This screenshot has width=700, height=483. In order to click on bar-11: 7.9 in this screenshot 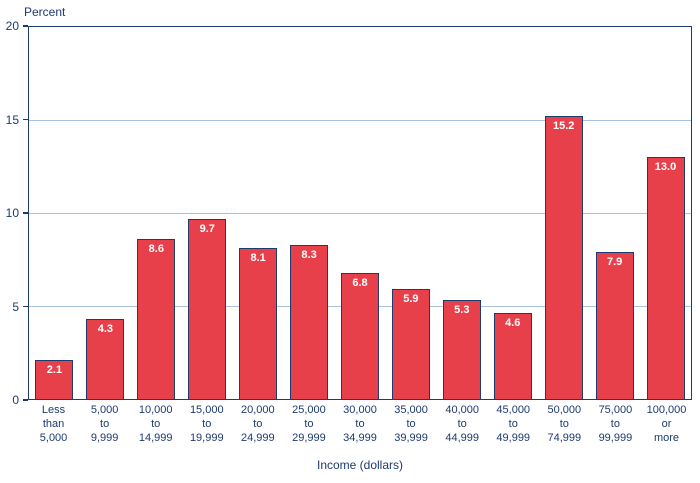, I will do `click(614, 325)`.